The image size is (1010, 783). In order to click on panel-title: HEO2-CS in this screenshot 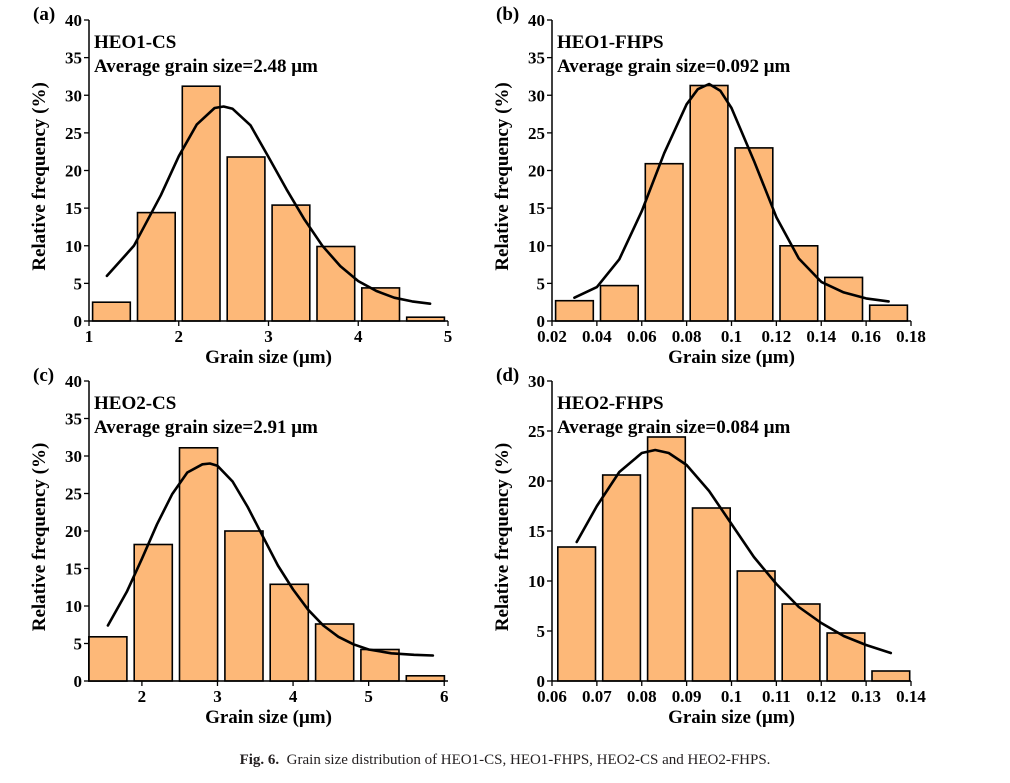, I will do `click(135, 403)`.